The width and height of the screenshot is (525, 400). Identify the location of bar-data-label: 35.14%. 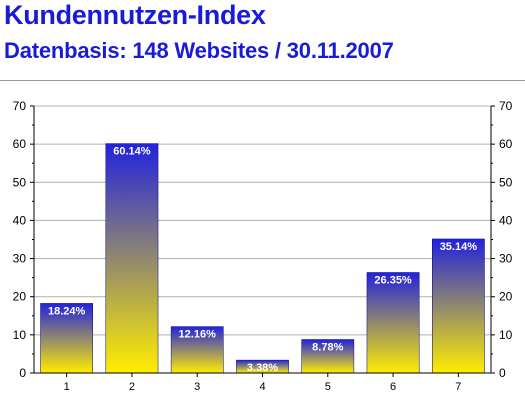
(459, 247).